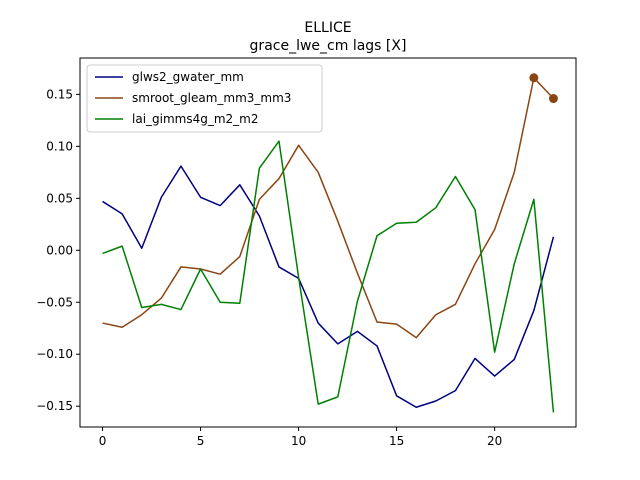 The height and width of the screenshot is (480, 640). I want to click on x-tick-label: 15, so click(396, 441).